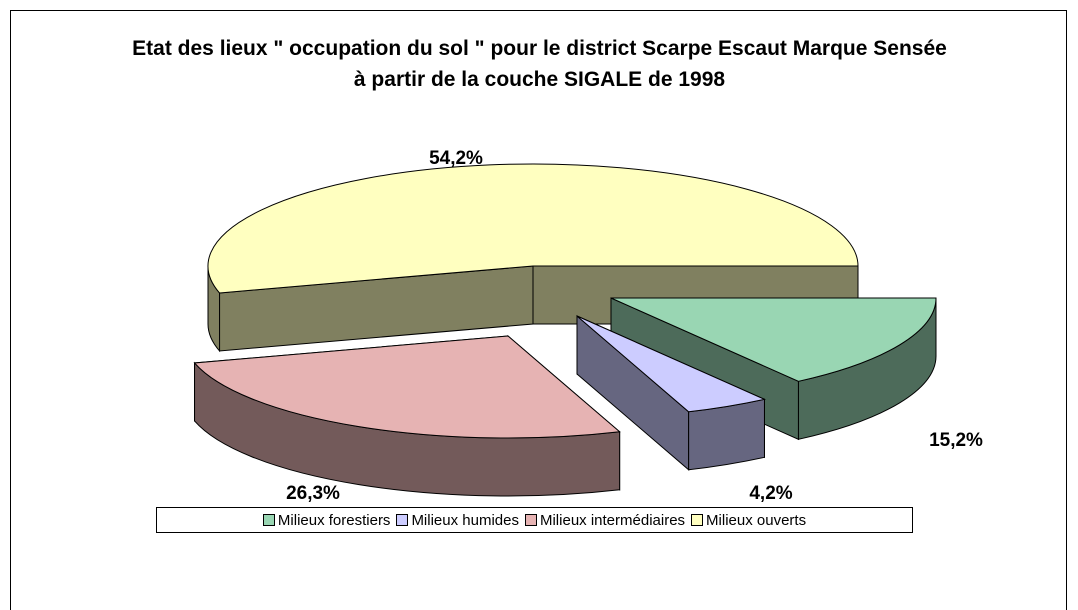 The width and height of the screenshot is (1078, 610). I want to click on legend-item: Milieux intermédiaires, so click(605, 520).